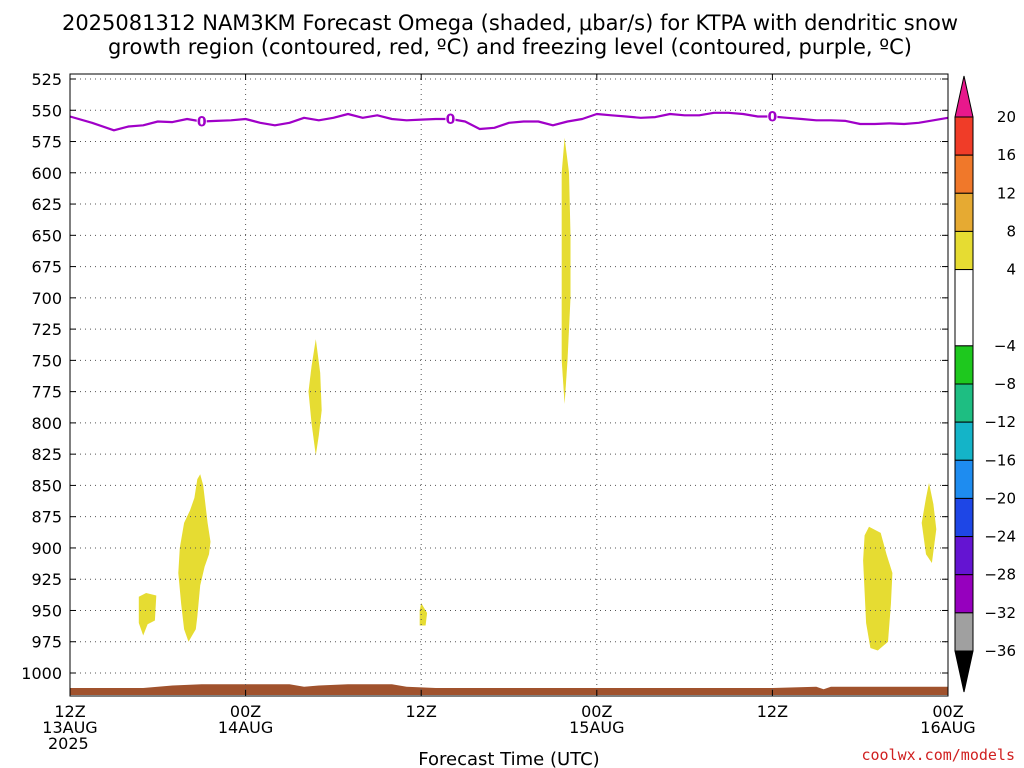  I want to click on freezing-level-label-1: 0, so click(202, 123).